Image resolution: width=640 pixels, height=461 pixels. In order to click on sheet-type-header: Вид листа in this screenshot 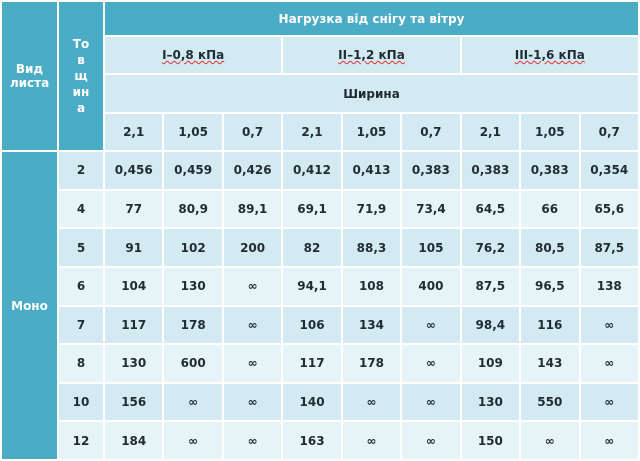, I will do `click(29, 76)`.